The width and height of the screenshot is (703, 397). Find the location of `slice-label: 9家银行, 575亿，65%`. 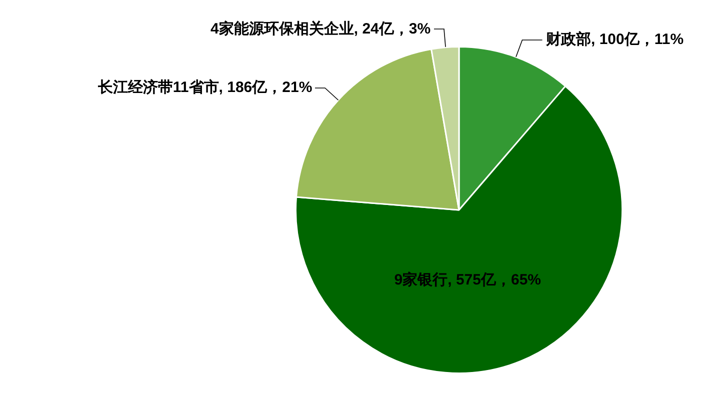

slice-label: 9家银行, 575亿，65% is located at coordinates (468, 279).